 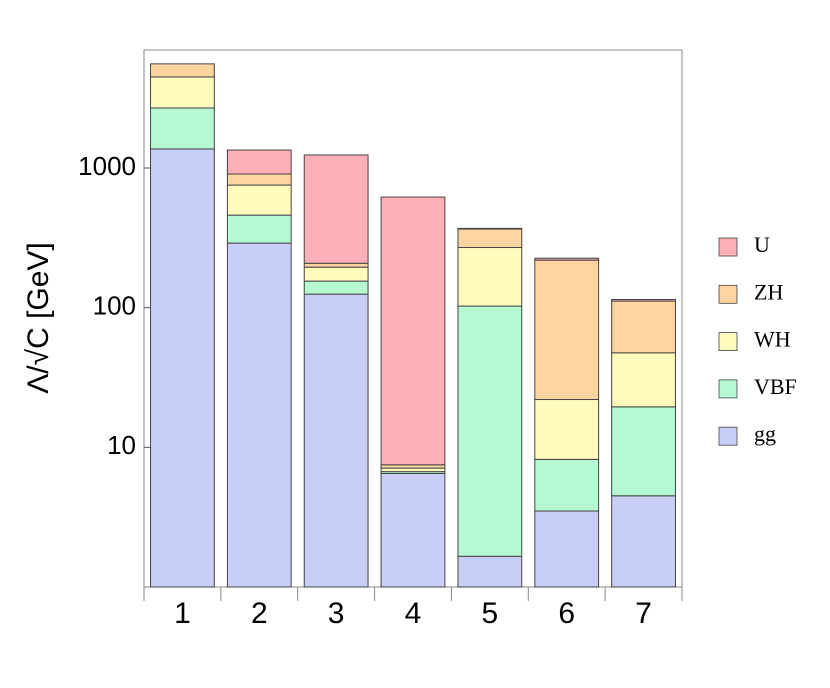 I want to click on x-tick-label: 7, so click(x=643, y=613).